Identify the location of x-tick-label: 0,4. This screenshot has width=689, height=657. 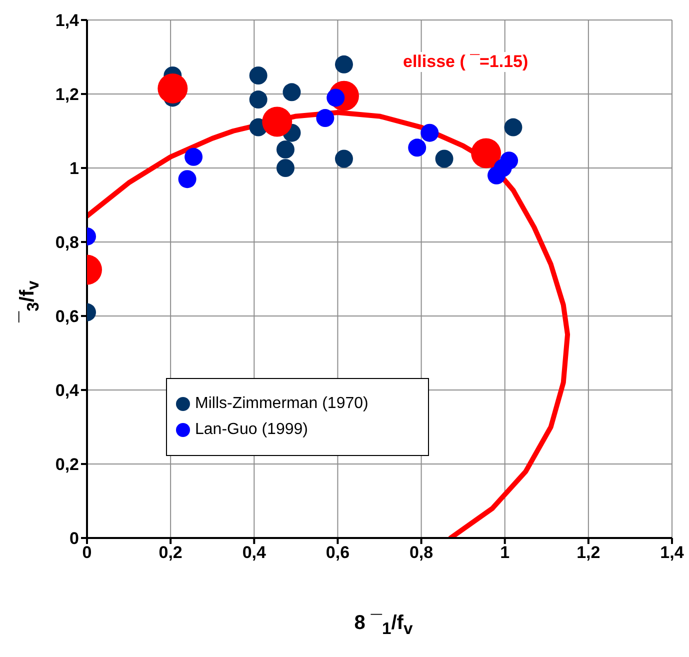
(254, 552).